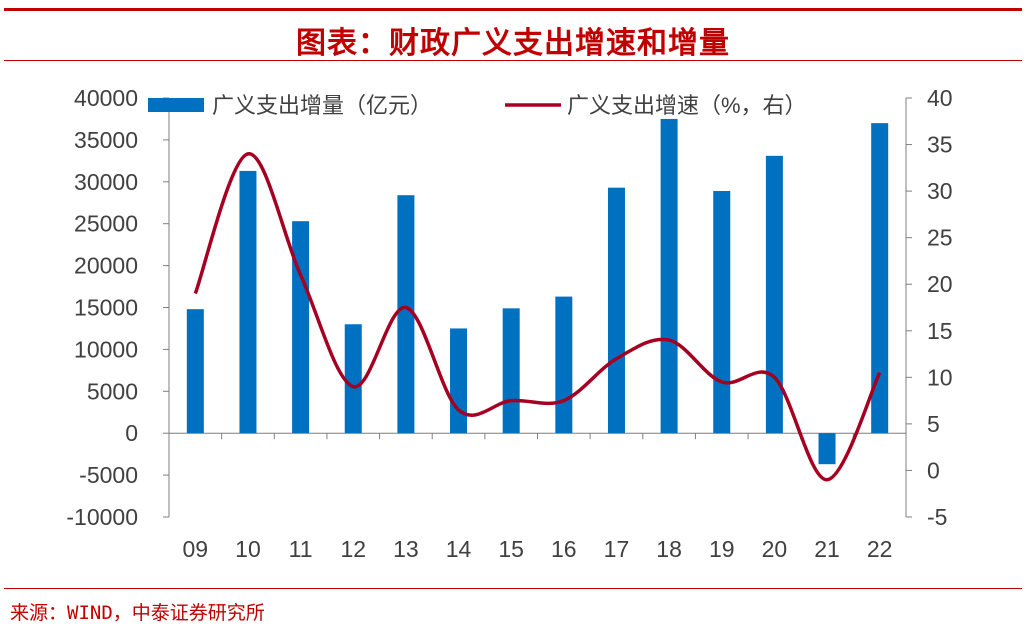 The height and width of the screenshot is (633, 1026). Describe the element at coordinates (301, 549) in the screenshot. I see `x-tick-label: 11` at that location.